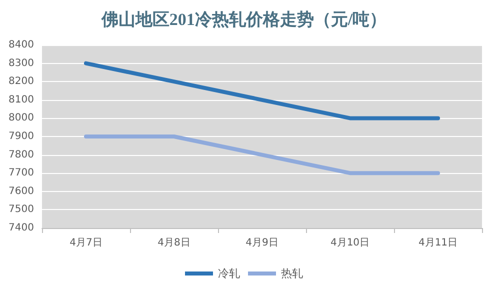  Describe the element at coordinates (21, 118) in the screenshot. I see `y-tick-label: 8000` at that location.